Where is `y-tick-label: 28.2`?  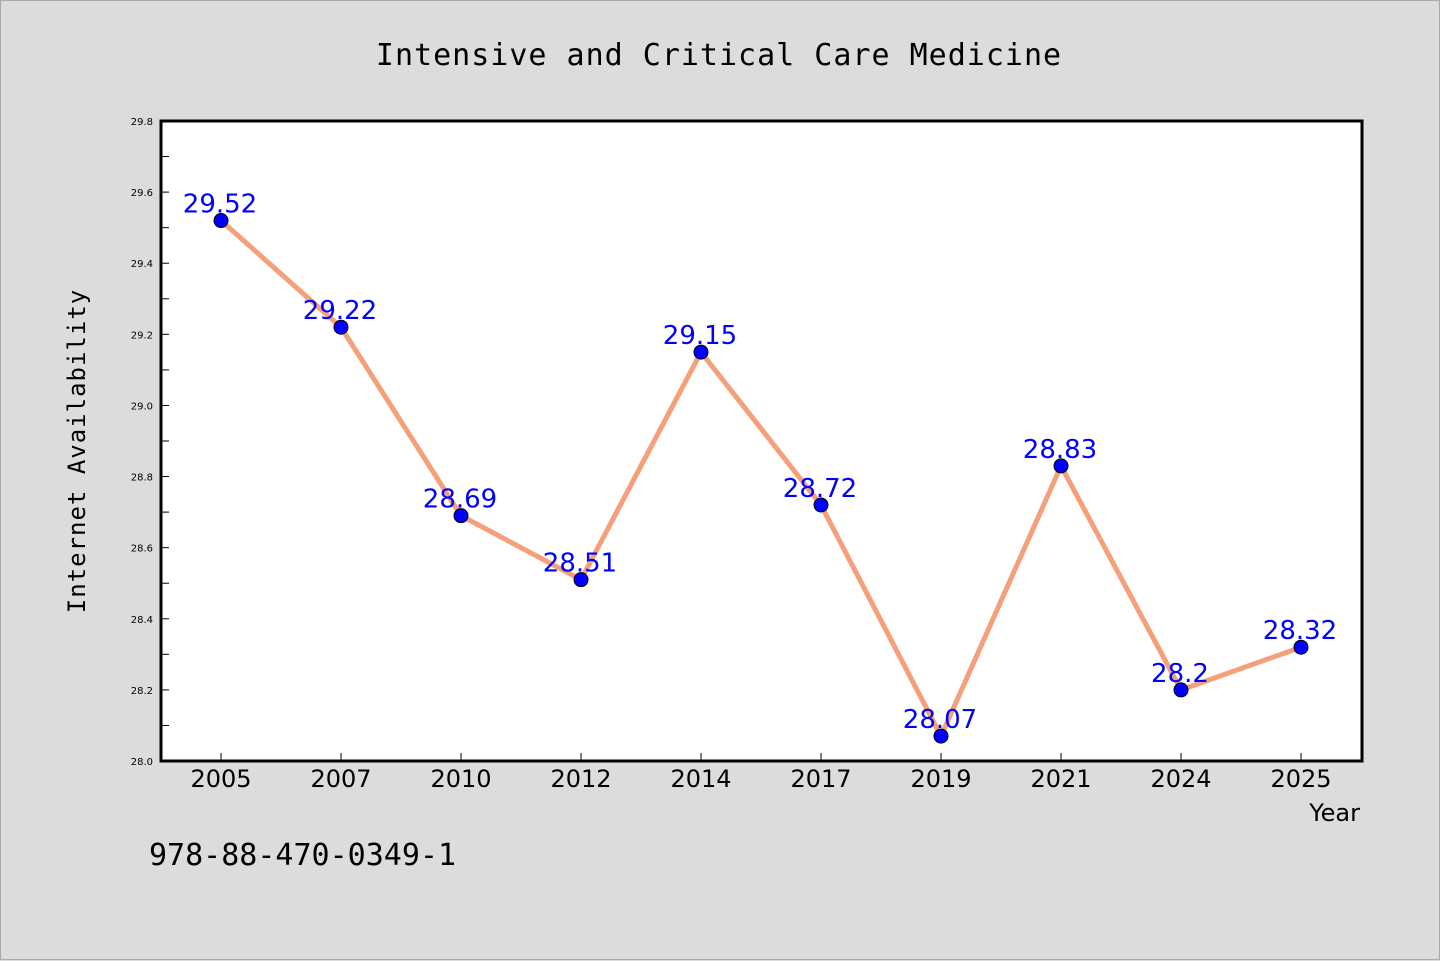
y-tick-label: 28.2 is located at coordinates (142, 691).